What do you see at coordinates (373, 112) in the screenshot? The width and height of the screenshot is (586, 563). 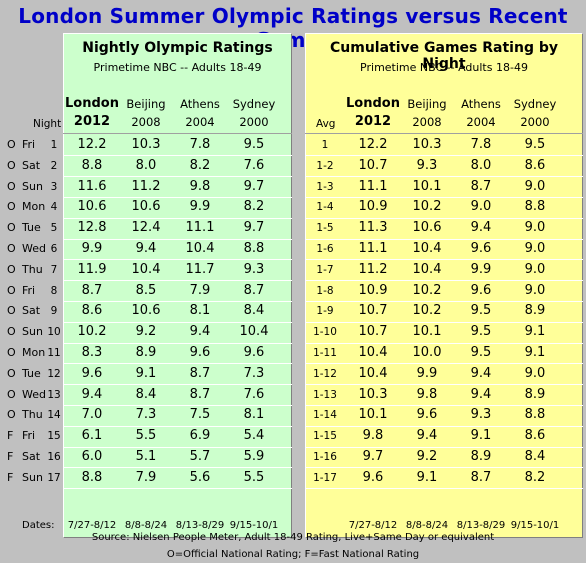 I see `cumulative-column-header: London 2012` at bounding box center [373, 112].